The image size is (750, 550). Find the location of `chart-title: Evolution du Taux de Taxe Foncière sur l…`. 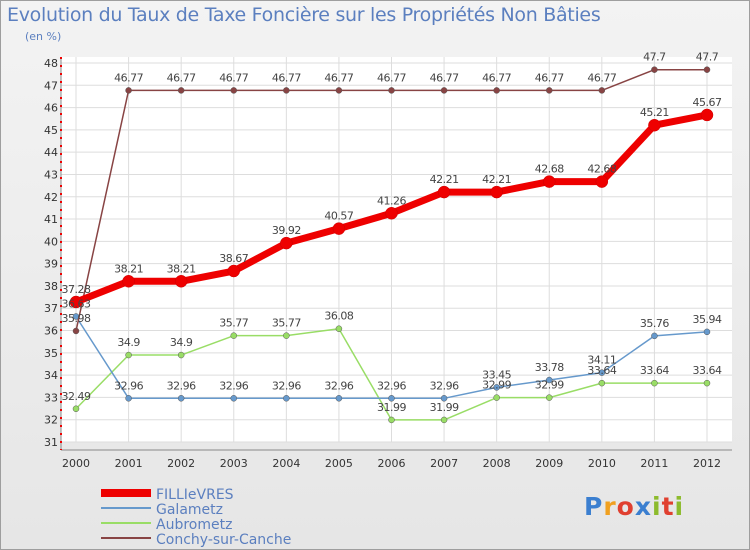

chart-title: Evolution du Taux de Taxe Foncière sur l… is located at coordinates (304, 15).